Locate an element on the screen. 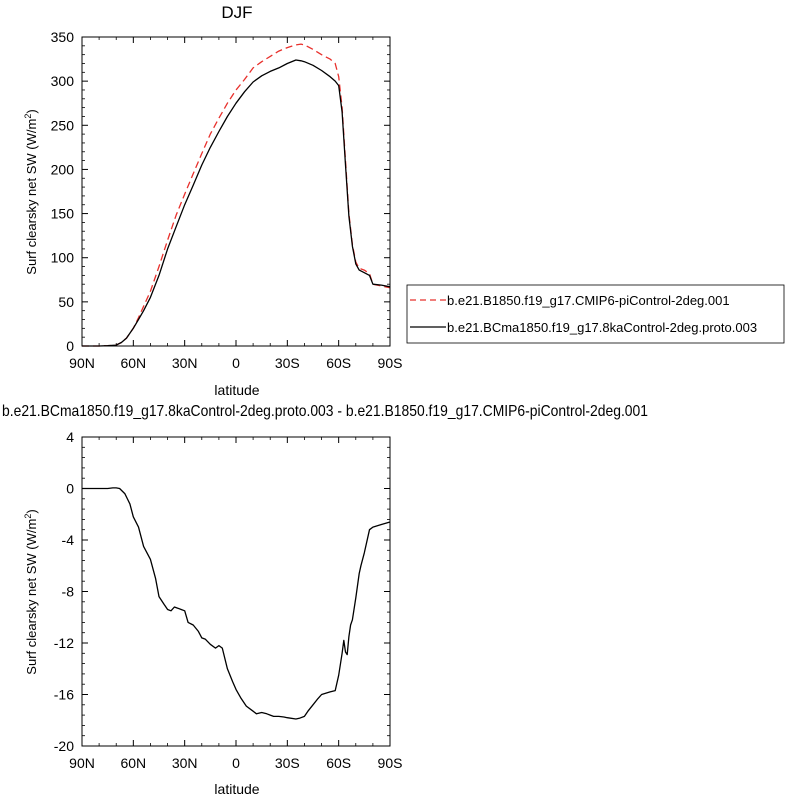 The image size is (800, 800). y-tick-label: -4 is located at coordinates (68, 540).